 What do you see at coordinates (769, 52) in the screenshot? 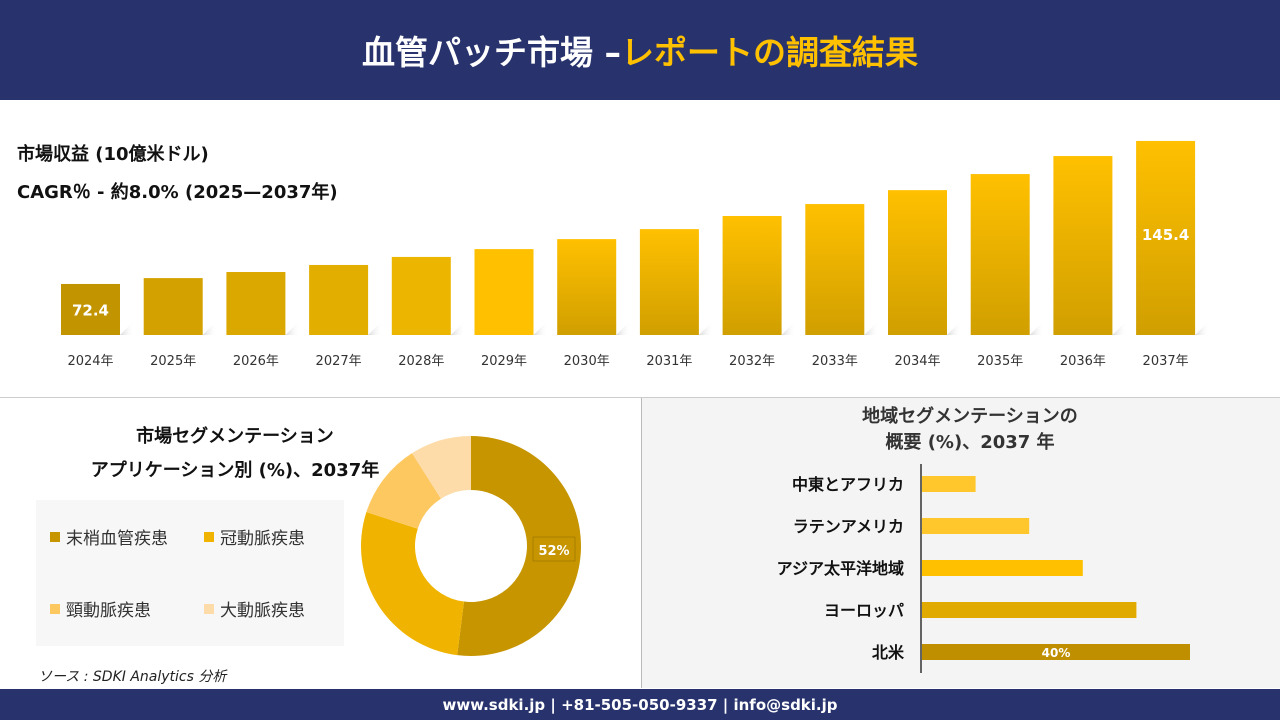
I see `title-highlight: レポートの調査結果` at bounding box center [769, 52].